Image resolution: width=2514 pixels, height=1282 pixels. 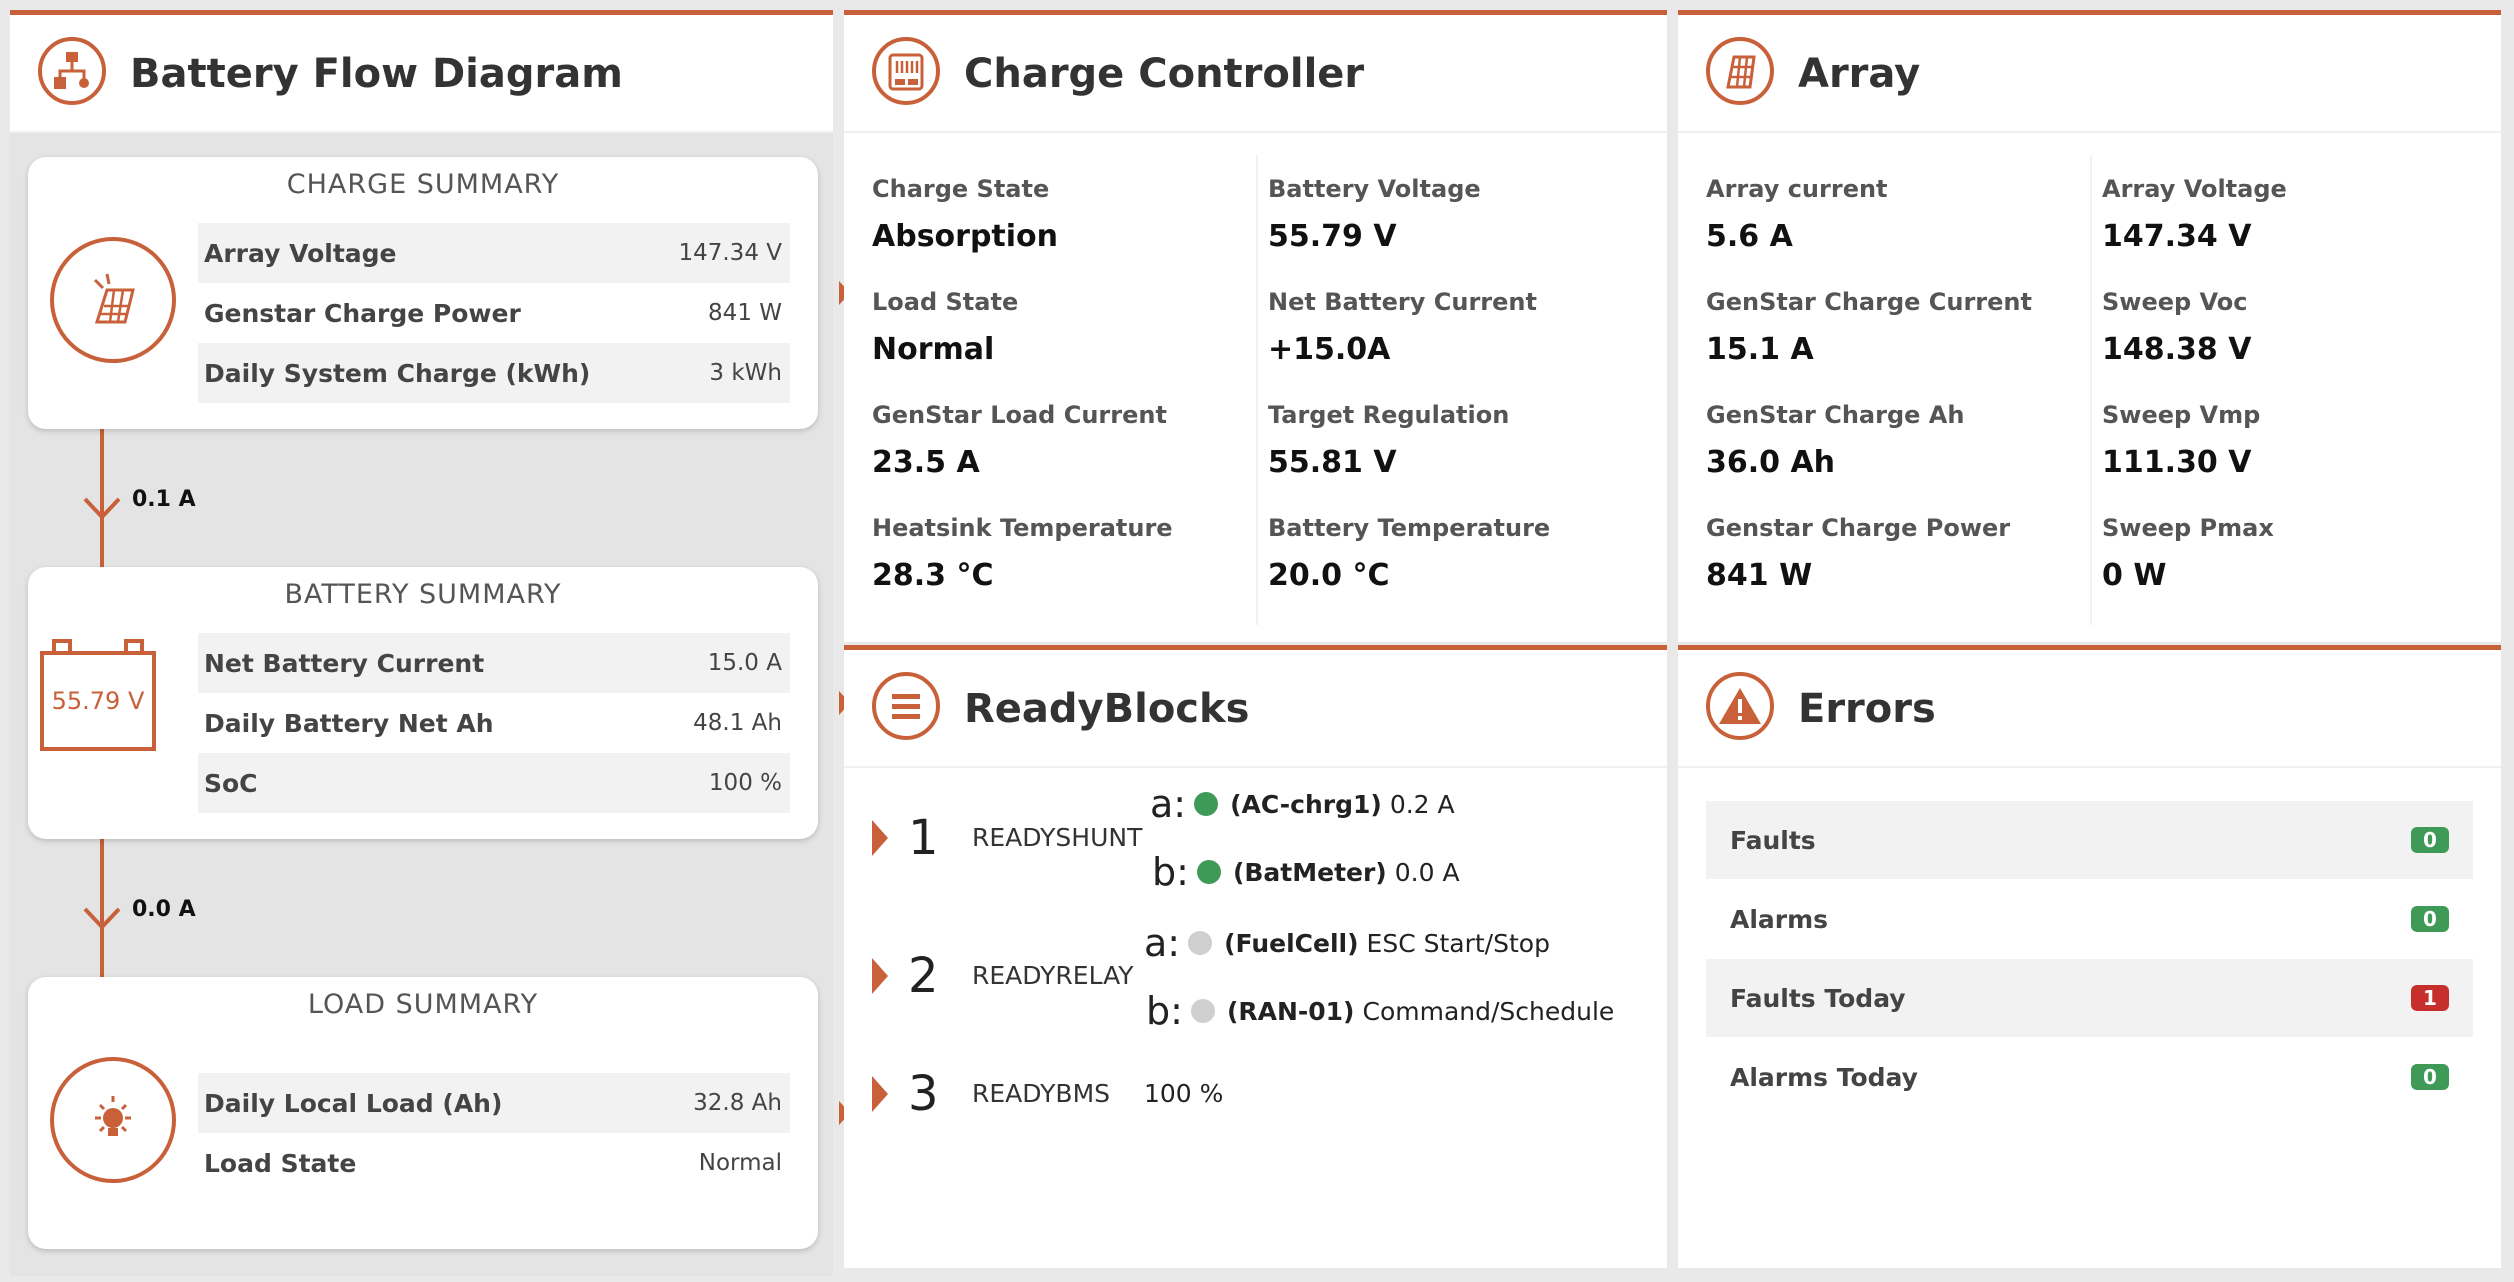 What do you see at coordinates (2300, 344) in the screenshot?
I see `field: Sweep Voc 148.38 V` at bounding box center [2300, 344].